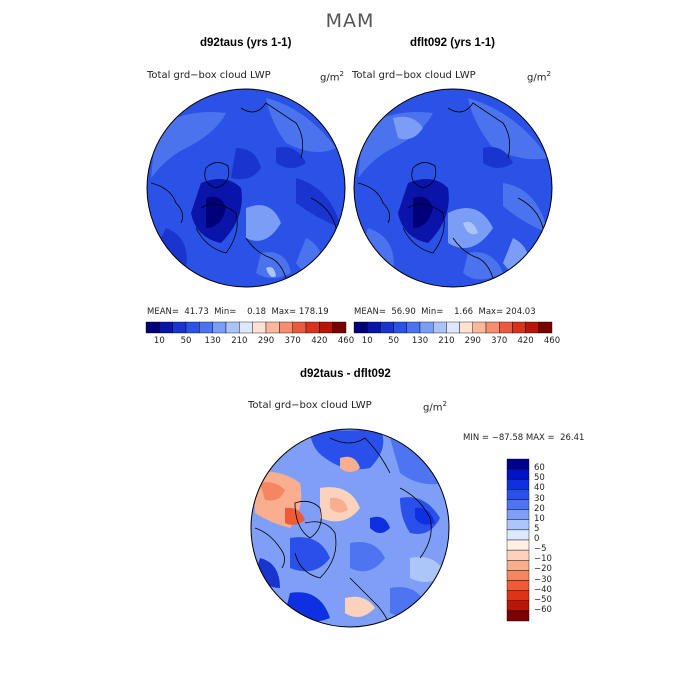 Image resolution: width=700 pixels, height=700 pixels. What do you see at coordinates (209, 75) in the screenshot?
I see `panel1-variable-label: Total grd−box cloud LWP` at bounding box center [209, 75].